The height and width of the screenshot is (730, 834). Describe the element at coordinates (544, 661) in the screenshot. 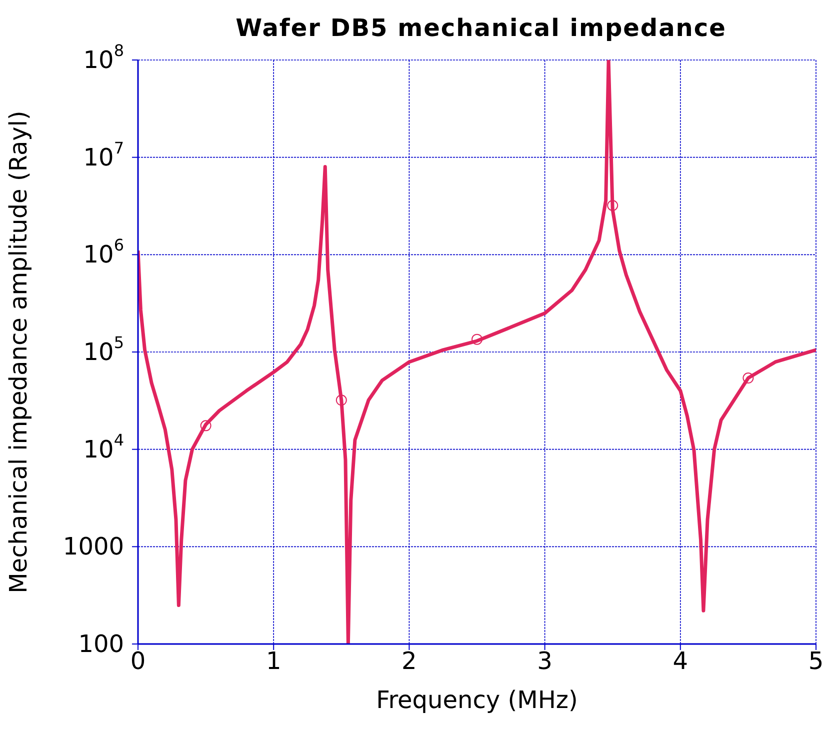

I see `x-tick-label: 3` at that location.